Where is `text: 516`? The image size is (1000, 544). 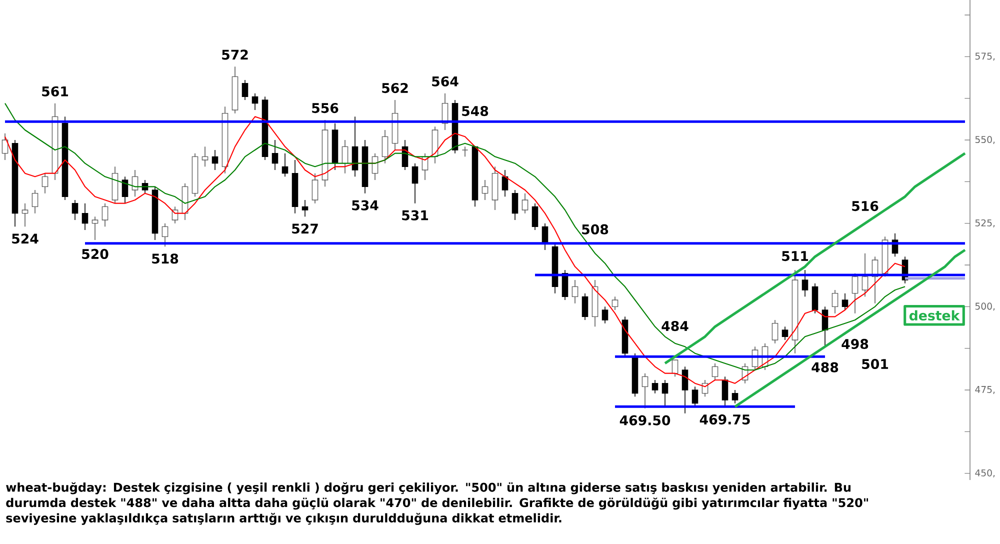 text: 516 is located at coordinates (865, 206).